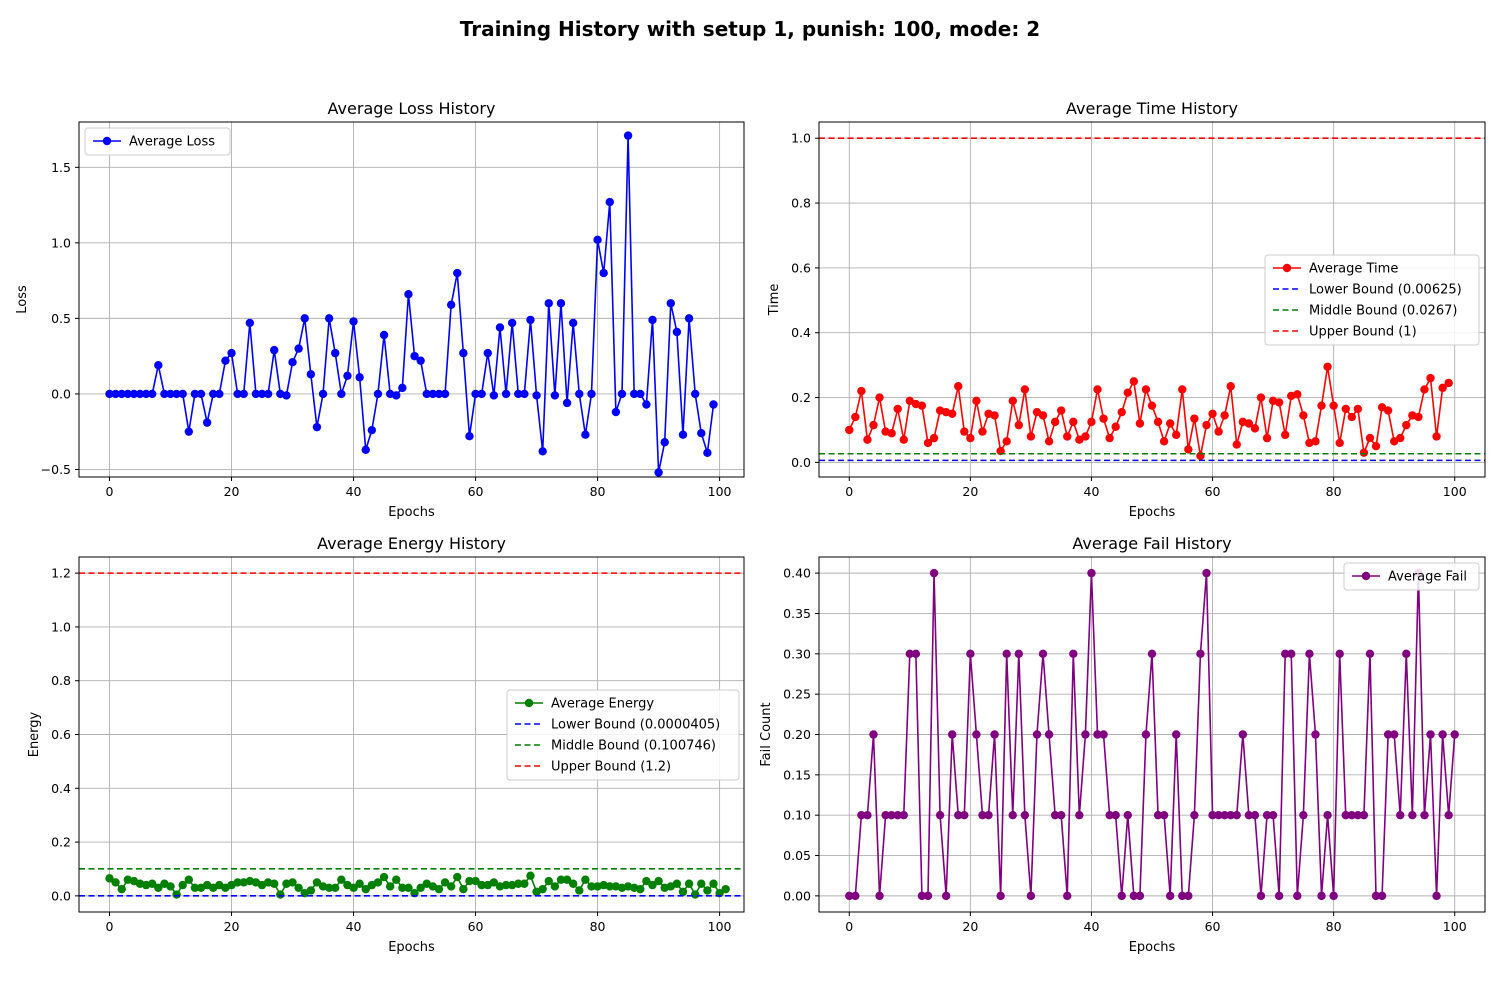 The height and width of the screenshot is (1000, 1500). I want to click on y-tick-label: 0.30, so click(797, 653).